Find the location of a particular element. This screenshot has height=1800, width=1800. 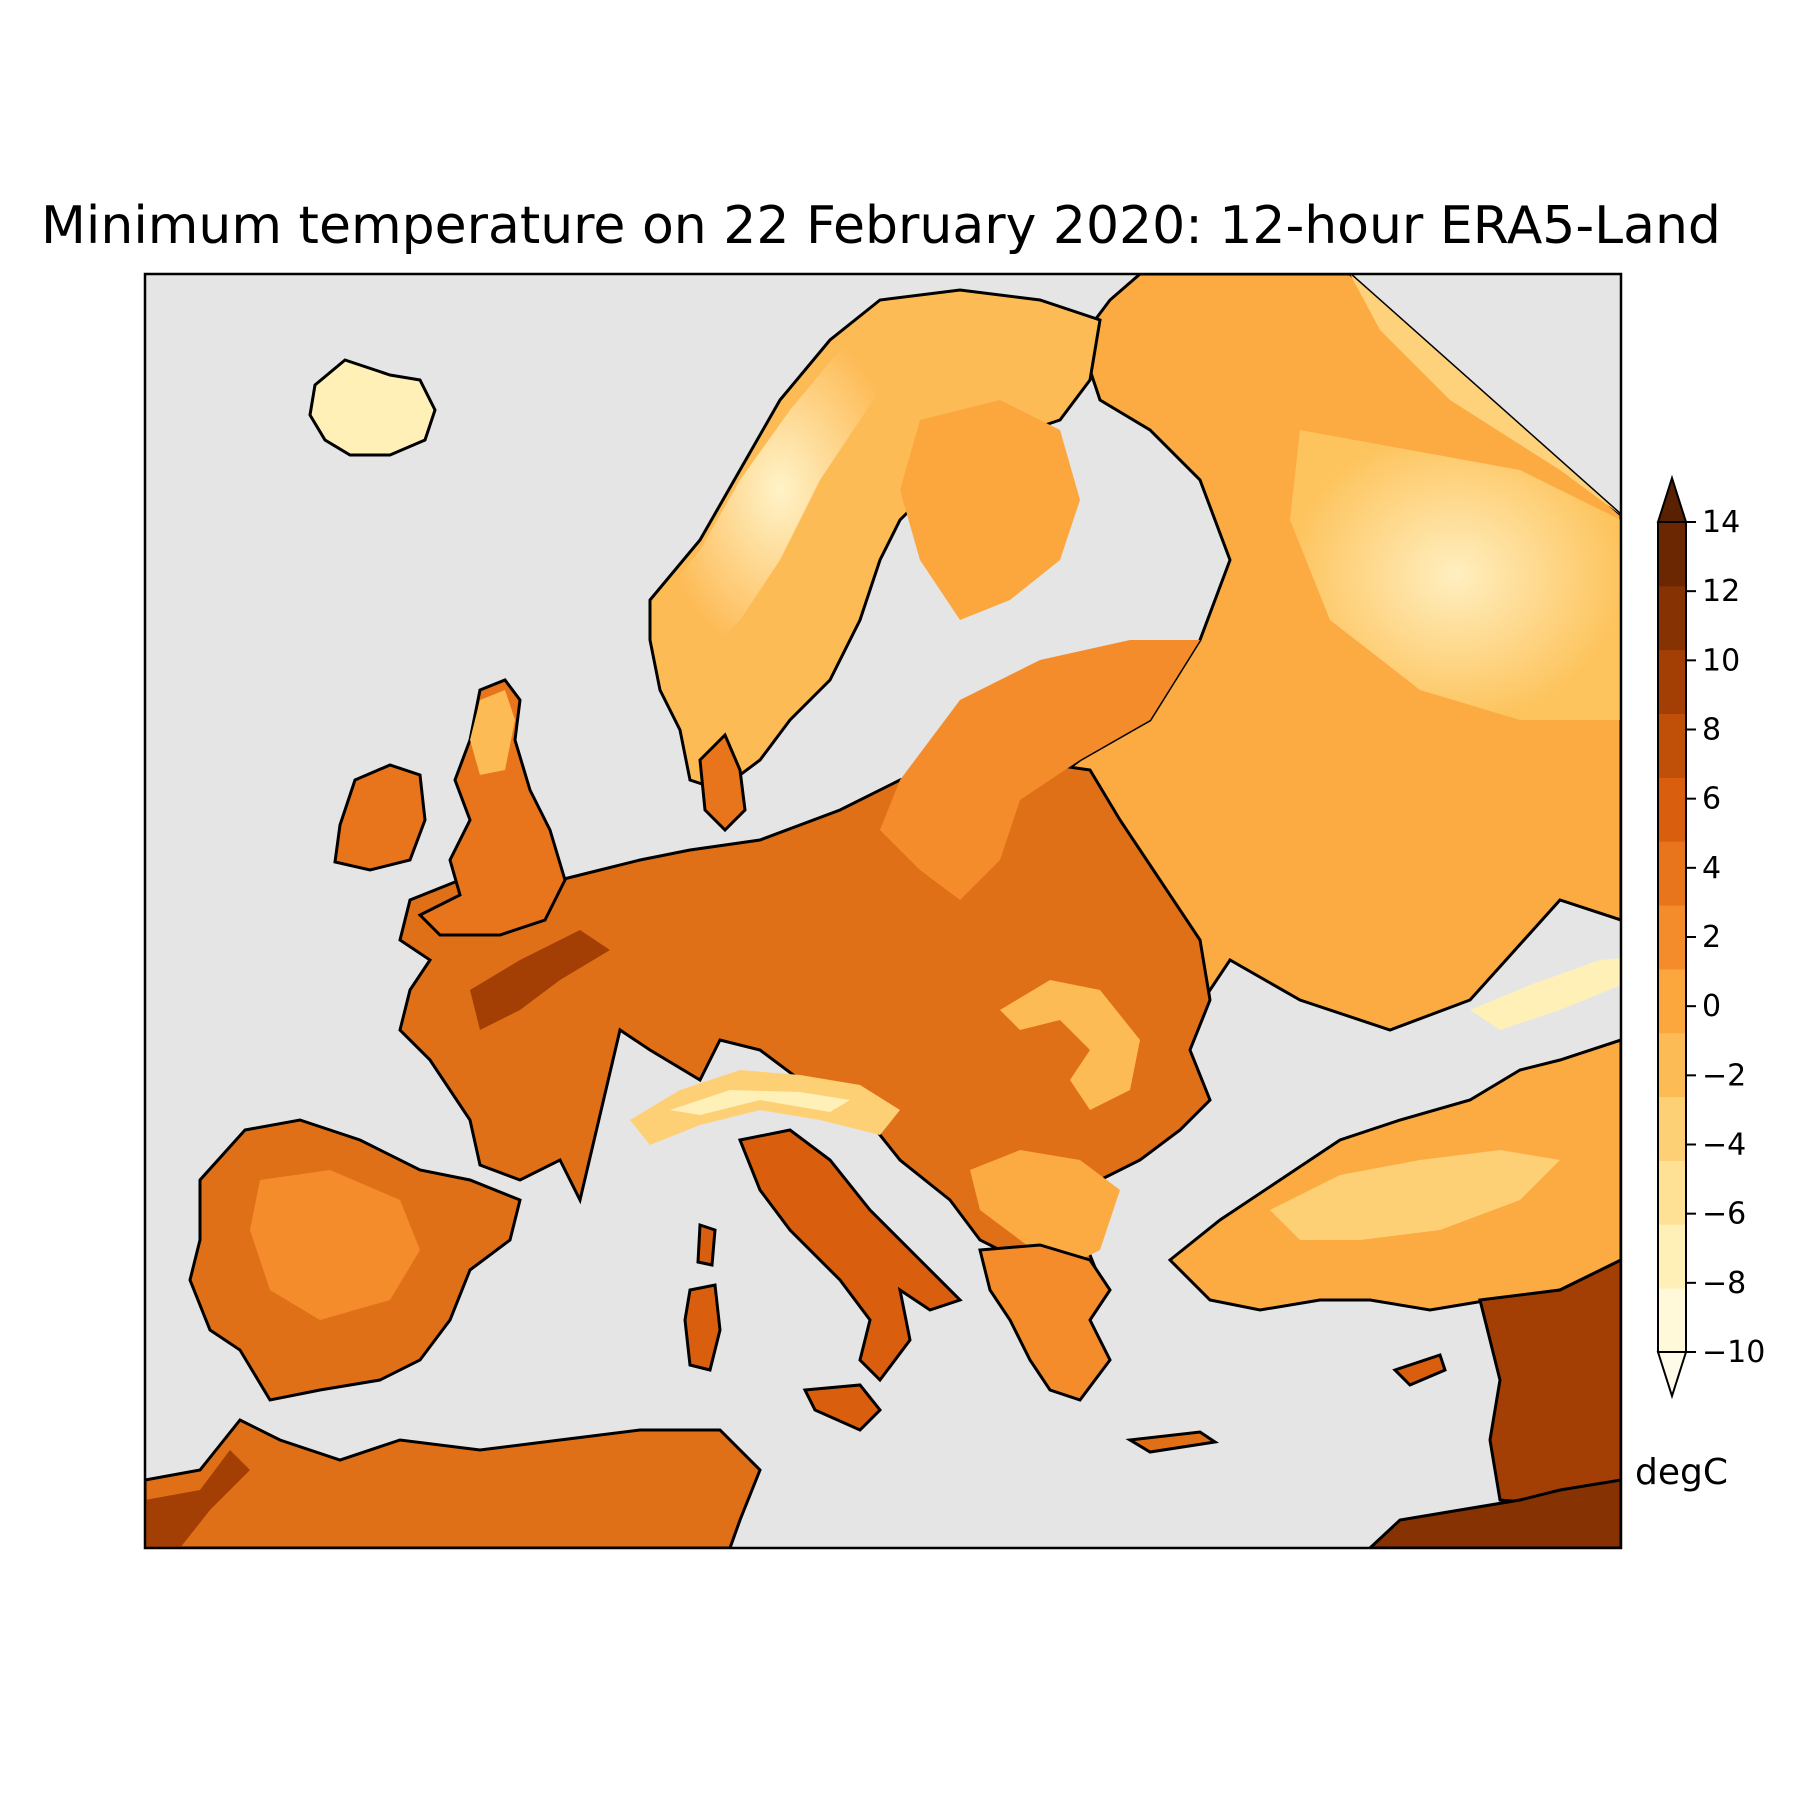

alps-cold-ridge is located at coordinates (765, 1107).